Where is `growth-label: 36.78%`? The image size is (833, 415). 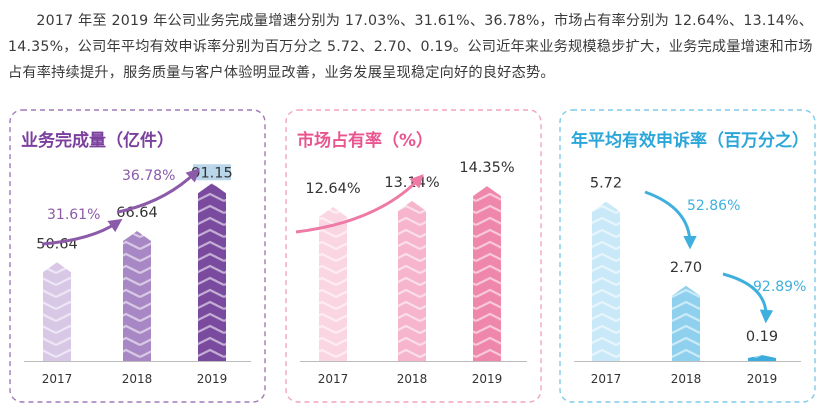
growth-label: 36.78% is located at coordinates (148, 176).